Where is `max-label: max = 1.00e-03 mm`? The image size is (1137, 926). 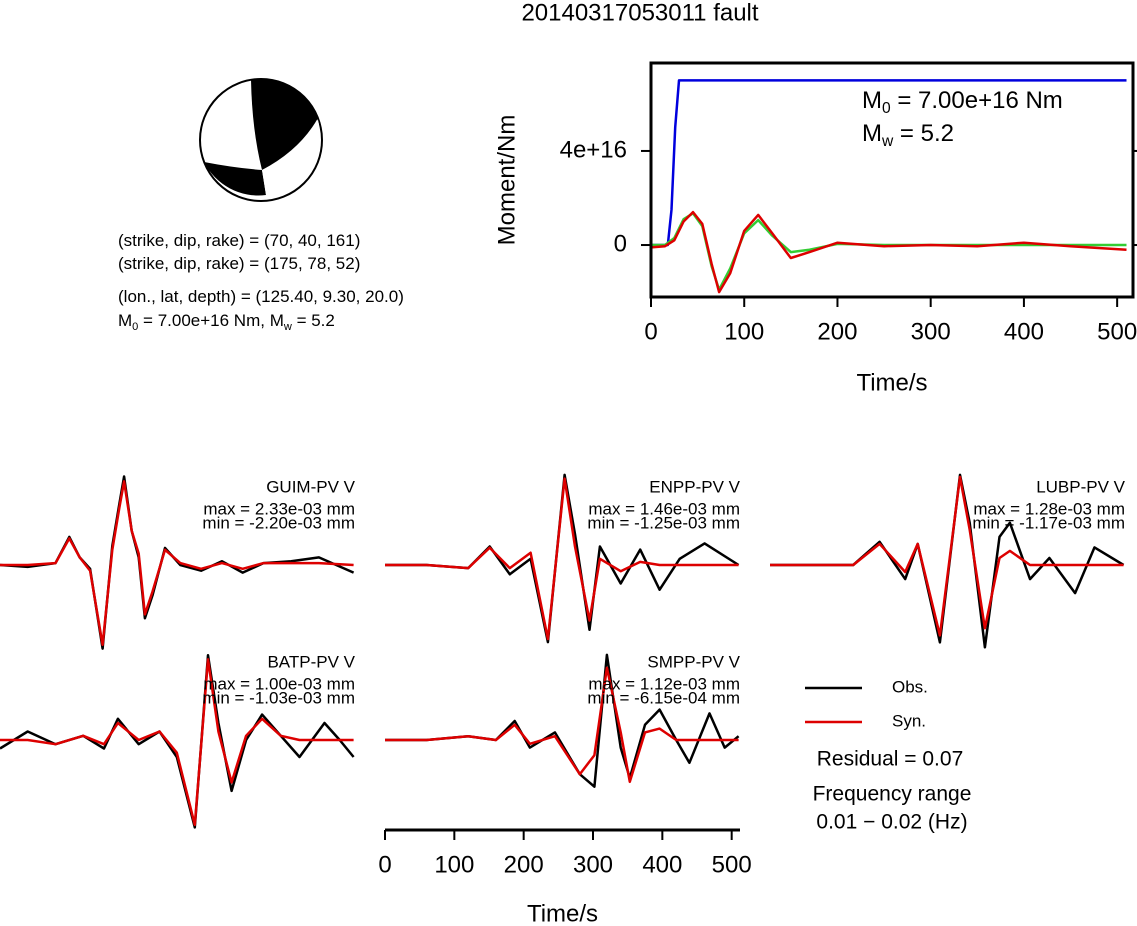 max-label: max = 1.00e-03 mm is located at coordinates (279, 683).